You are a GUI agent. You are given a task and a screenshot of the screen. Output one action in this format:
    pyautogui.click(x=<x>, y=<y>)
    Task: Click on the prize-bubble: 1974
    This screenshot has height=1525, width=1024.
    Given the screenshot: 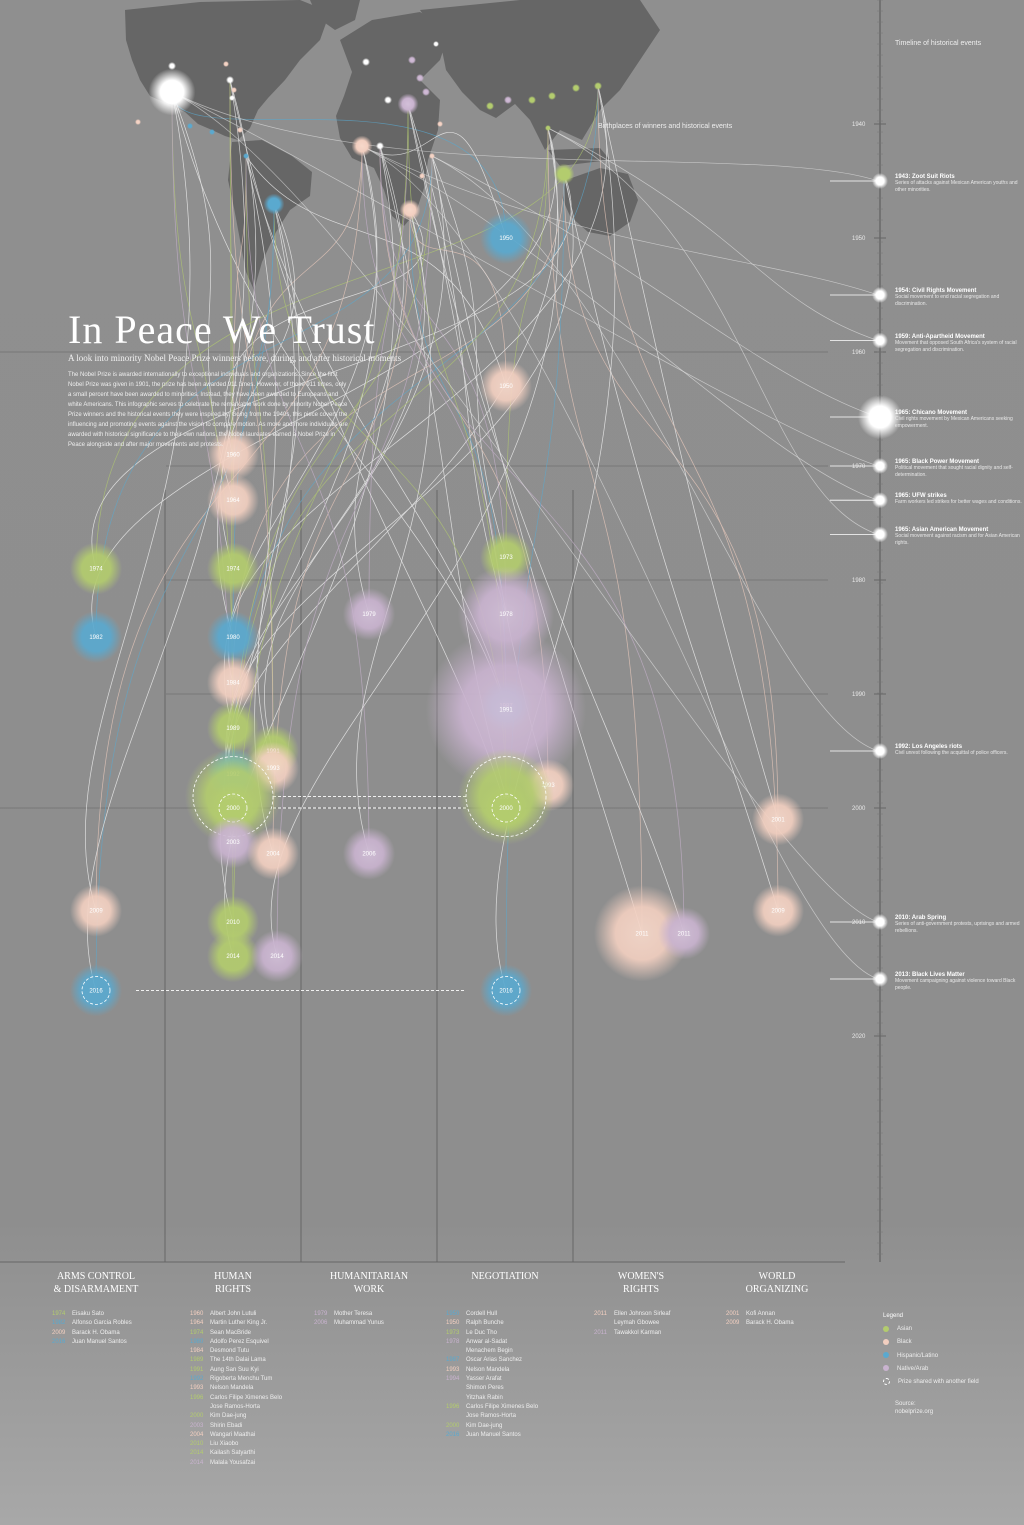 What is the action you would take?
    pyautogui.click(x=96, y=568)
    